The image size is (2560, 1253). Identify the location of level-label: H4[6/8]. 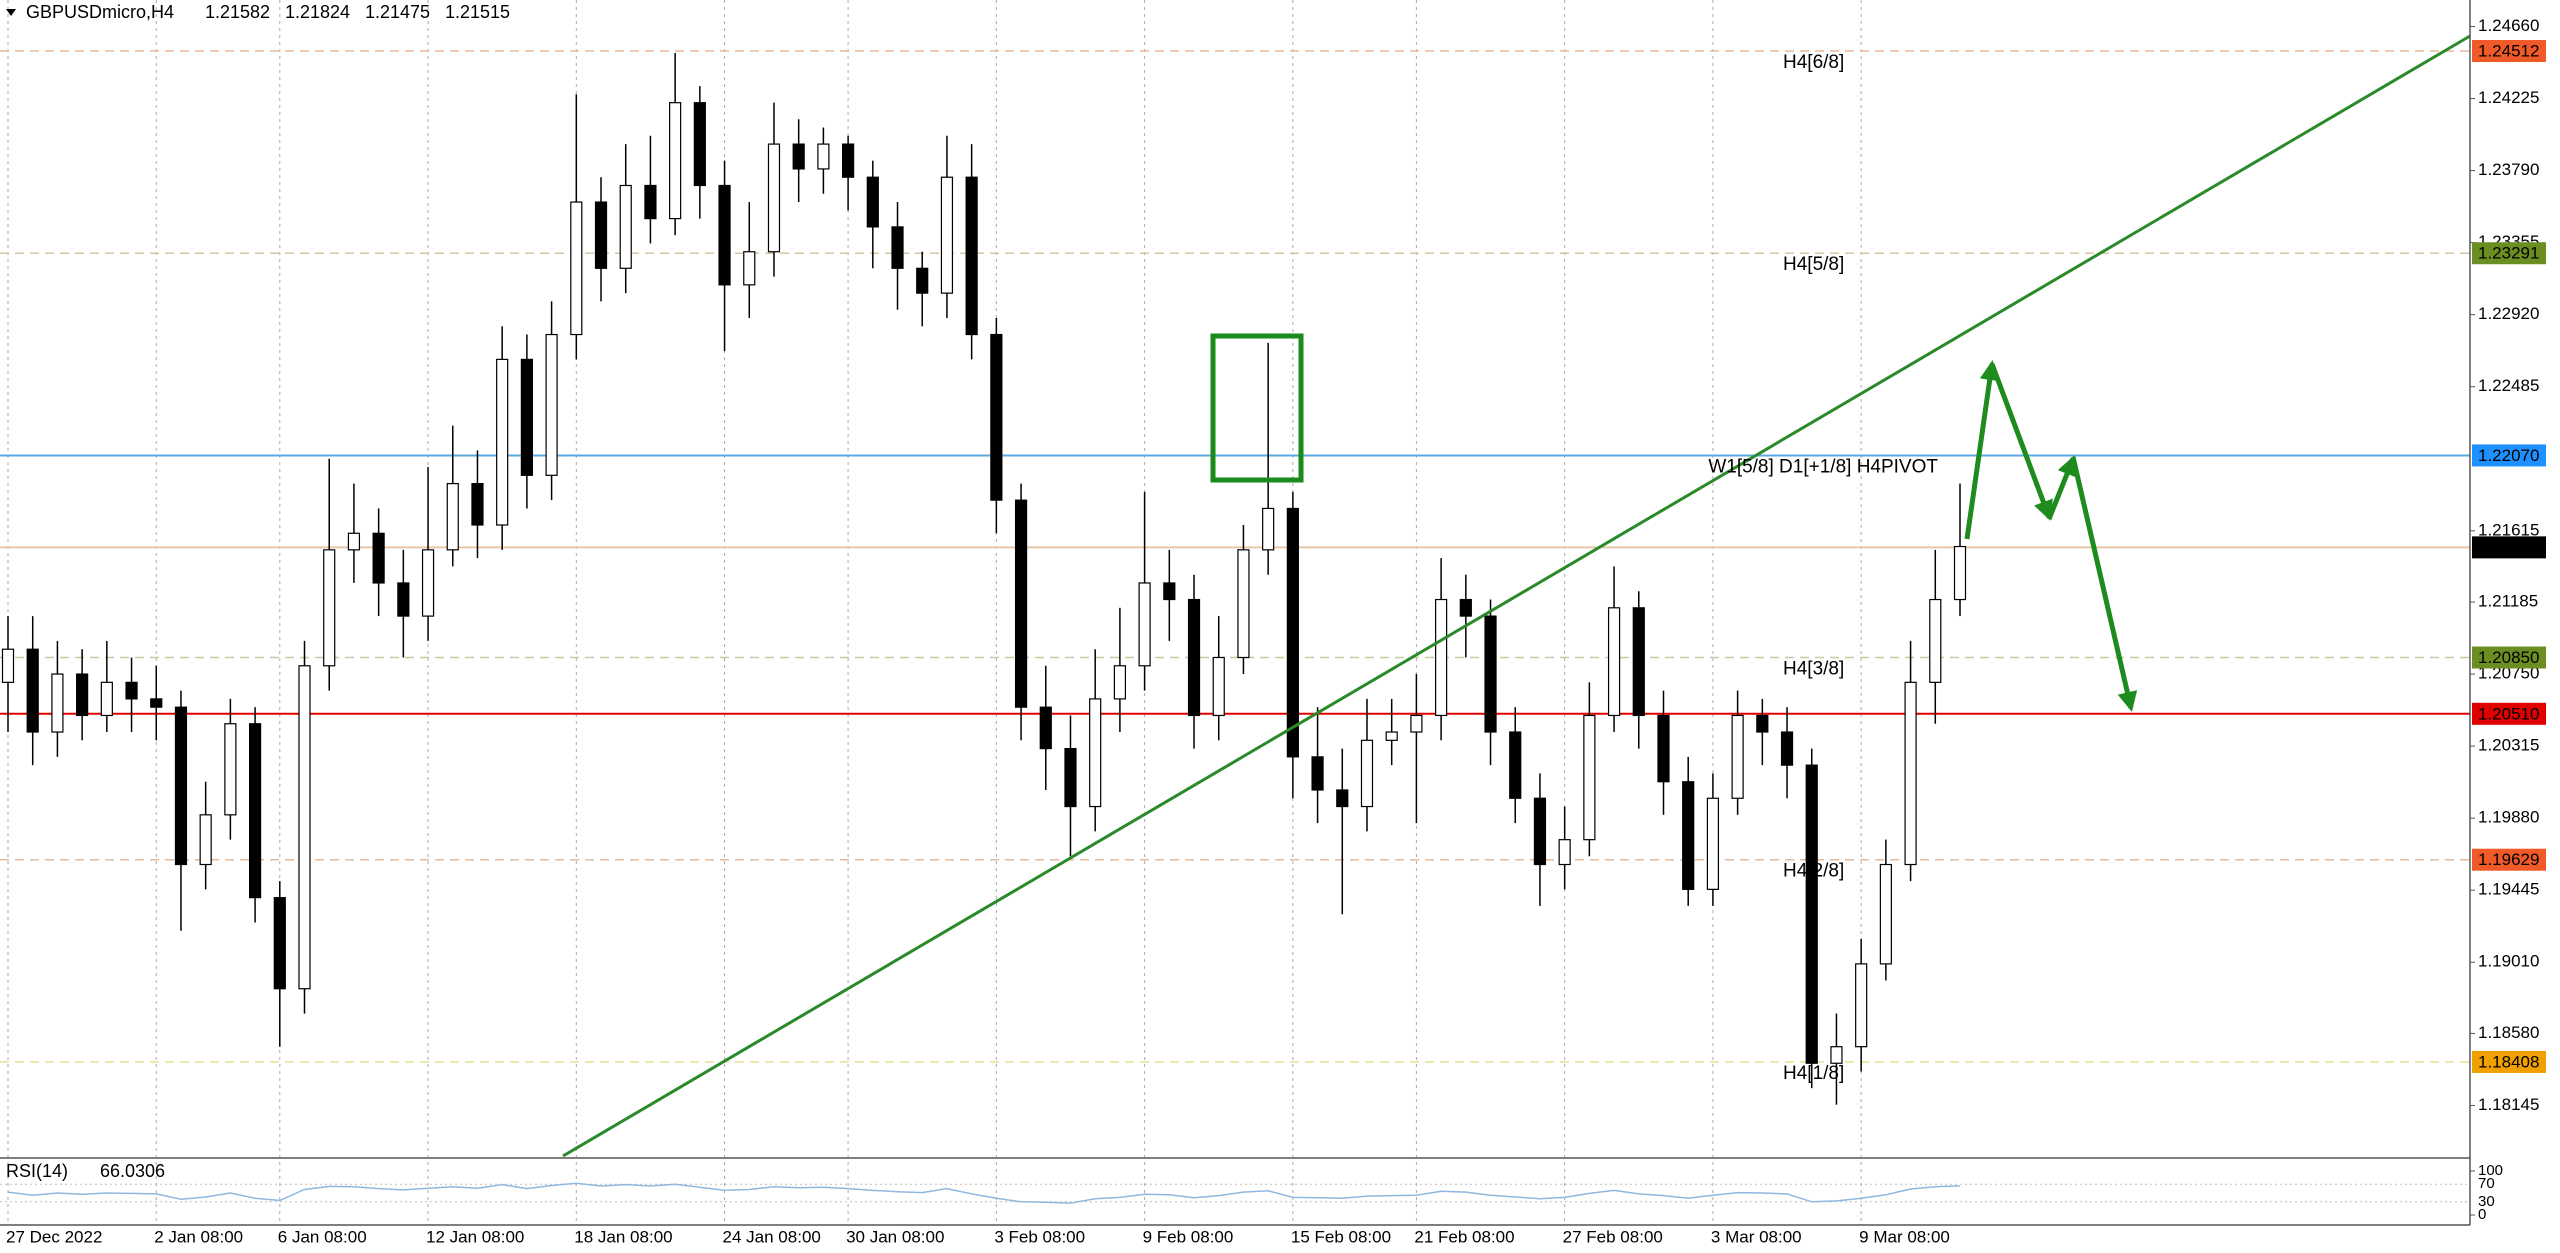
(1813, 62).